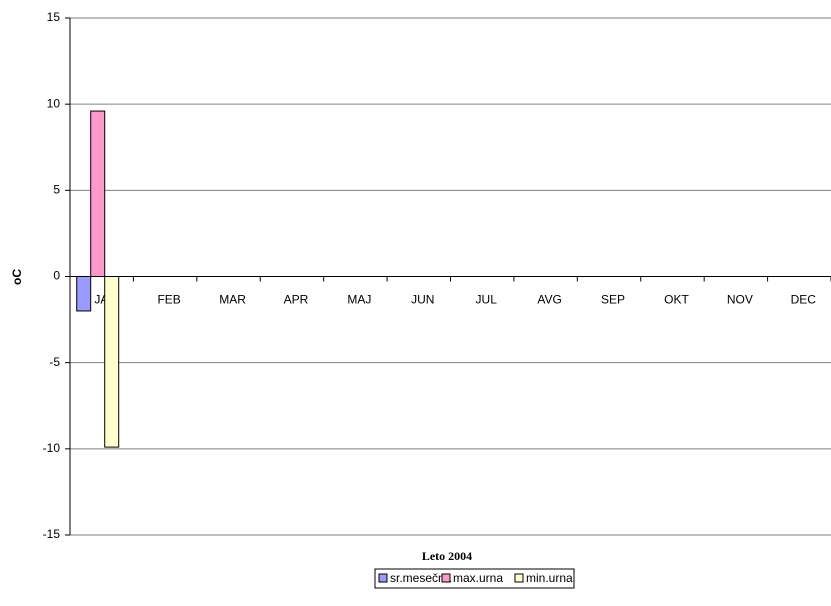 The image size is (831, 606). Describe the element at coordinates (676, 300) in the screenshot. I see `x-tick-label: OKT` at that location.